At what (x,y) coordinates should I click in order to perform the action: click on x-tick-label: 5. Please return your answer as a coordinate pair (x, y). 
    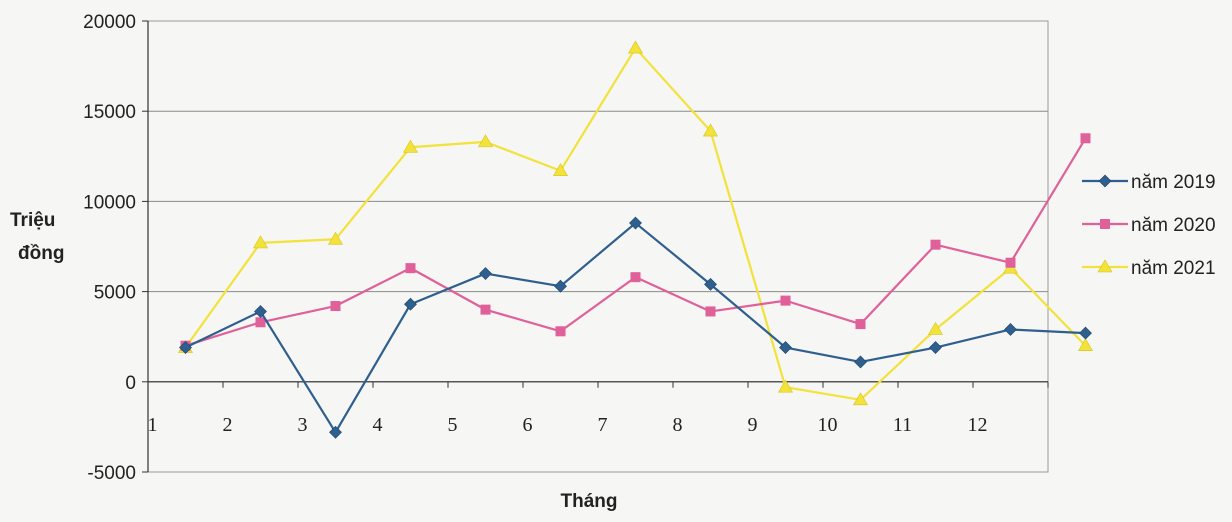
    Looking at the image, I should click on (453, 425).